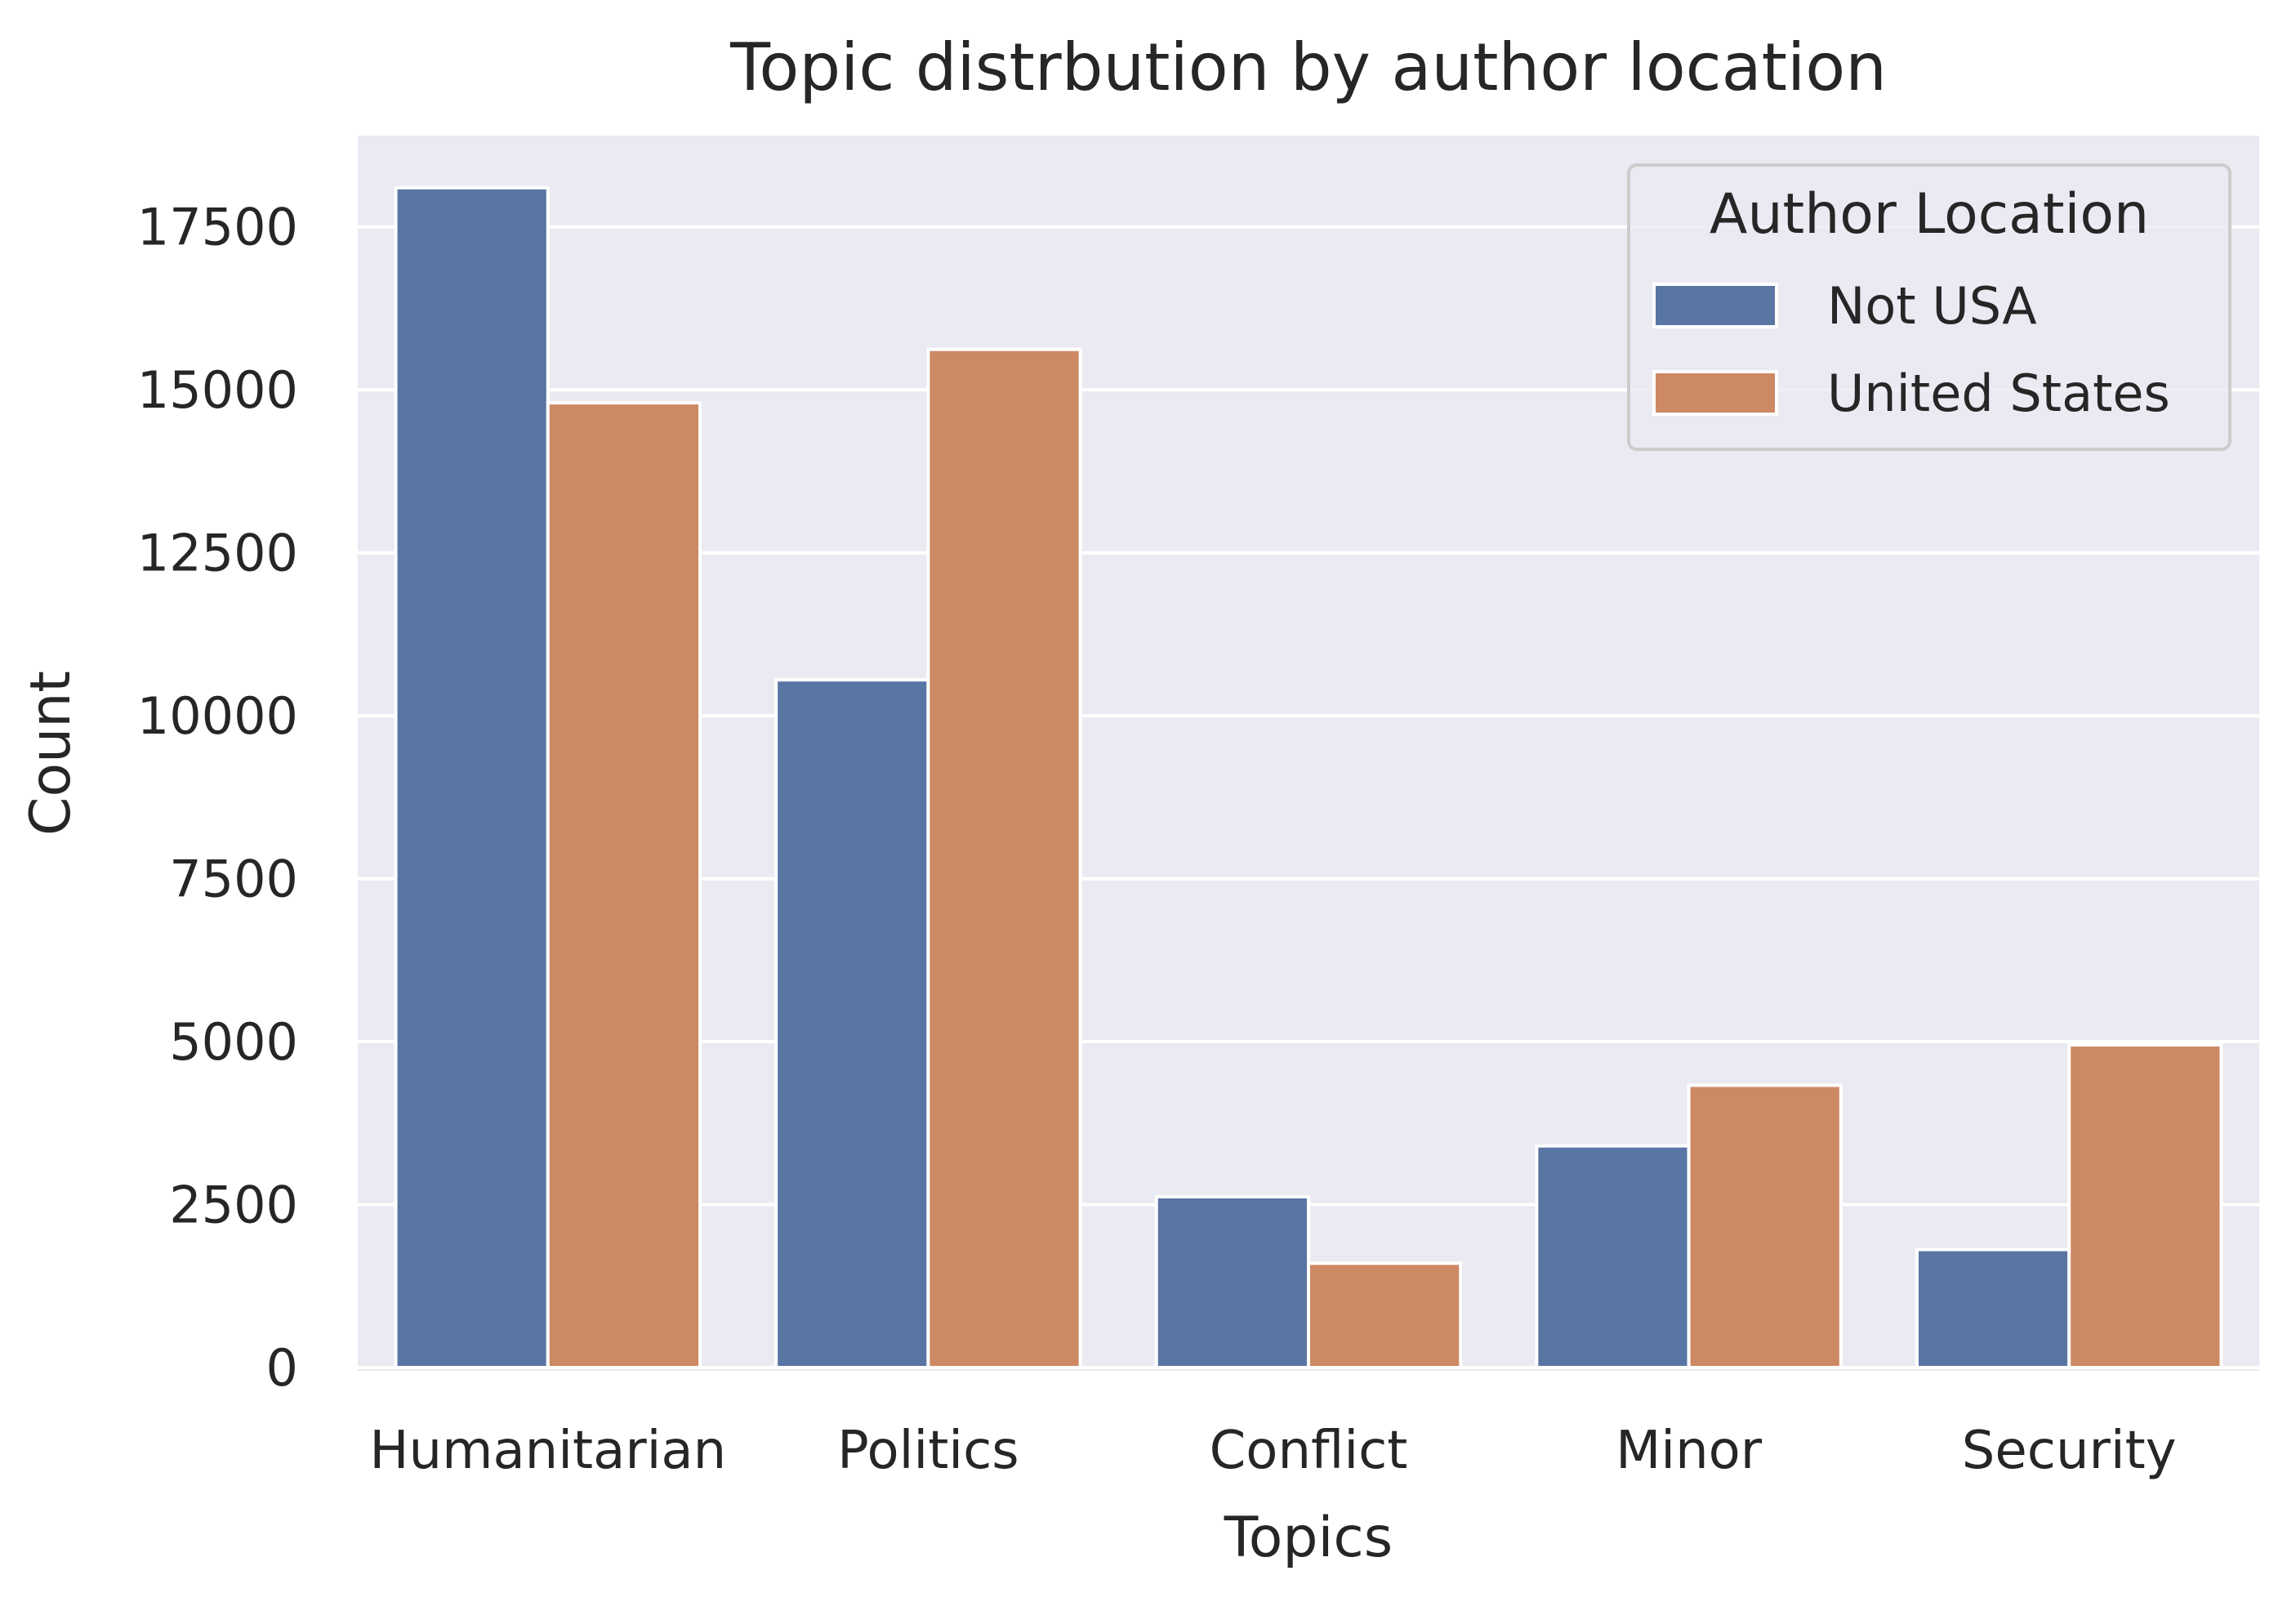 The width and height of the screenshot is (2296, 1602). What do you see at coordinates (233, 879) in the screenshot?
I see `y-tick-label: 7500` at bounding box center [233, 879].